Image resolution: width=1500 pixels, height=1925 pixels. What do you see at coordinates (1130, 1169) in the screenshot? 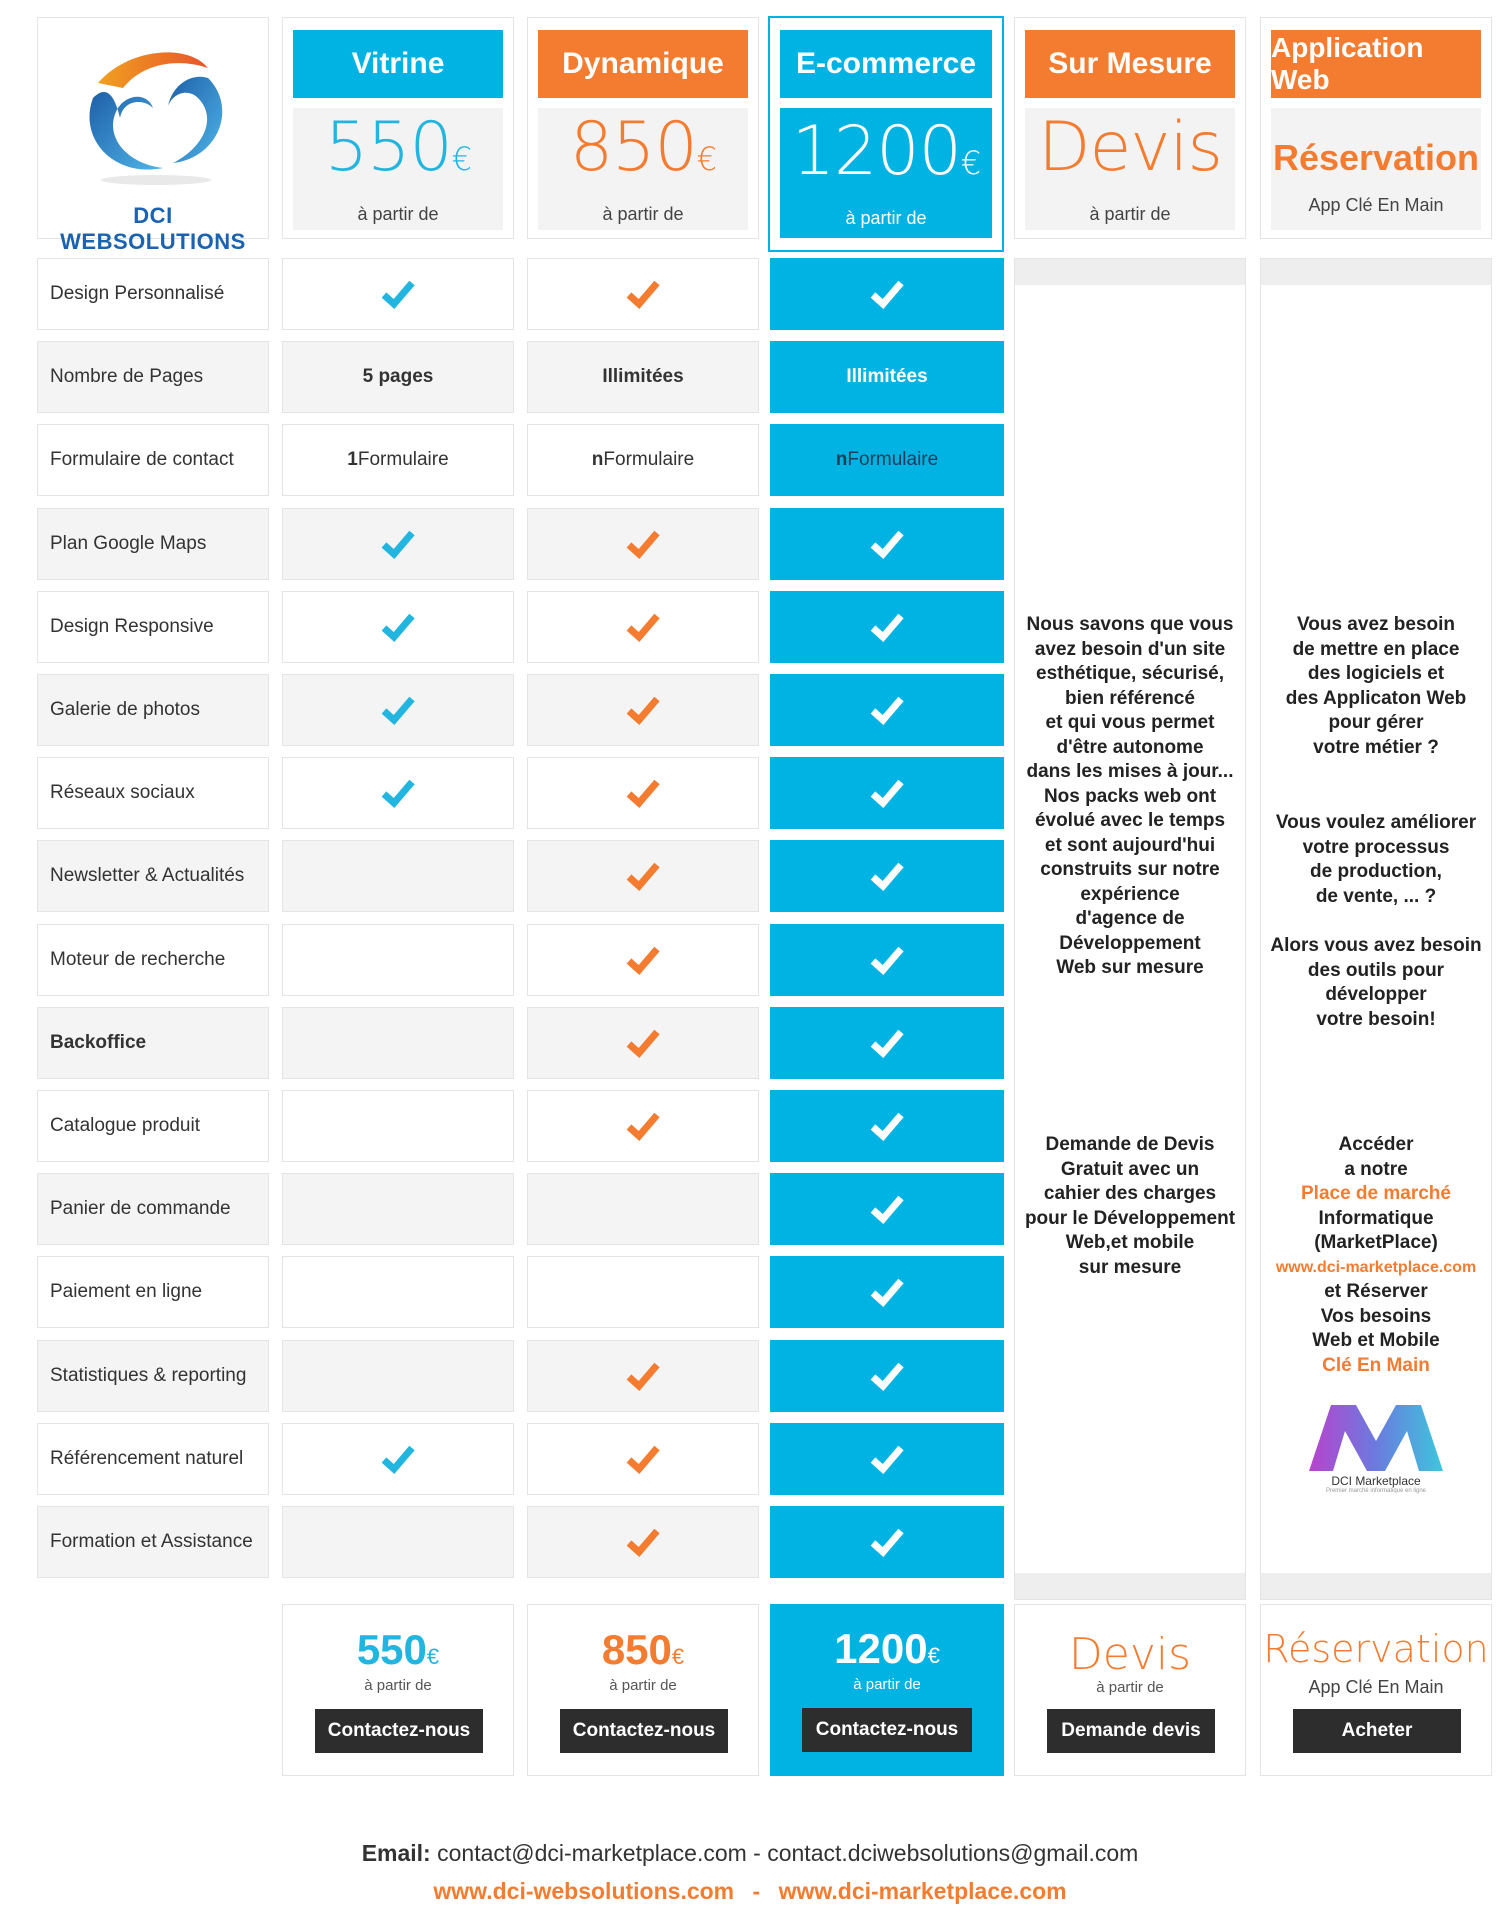
I see `info-line: Gratuit avec un` at bounding box center [1130, 1169].